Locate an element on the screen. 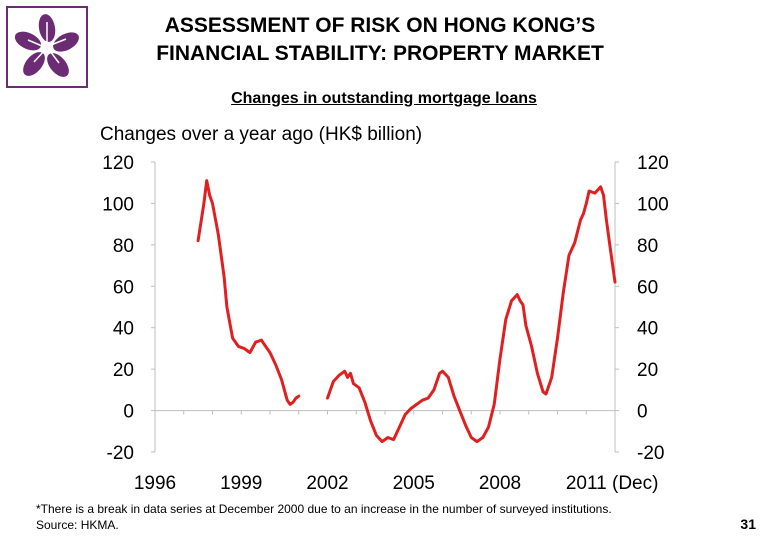 The width and height of the screenshot is (768, 540). y-tick-label-right: 0 is located at coordinates (642, 412).